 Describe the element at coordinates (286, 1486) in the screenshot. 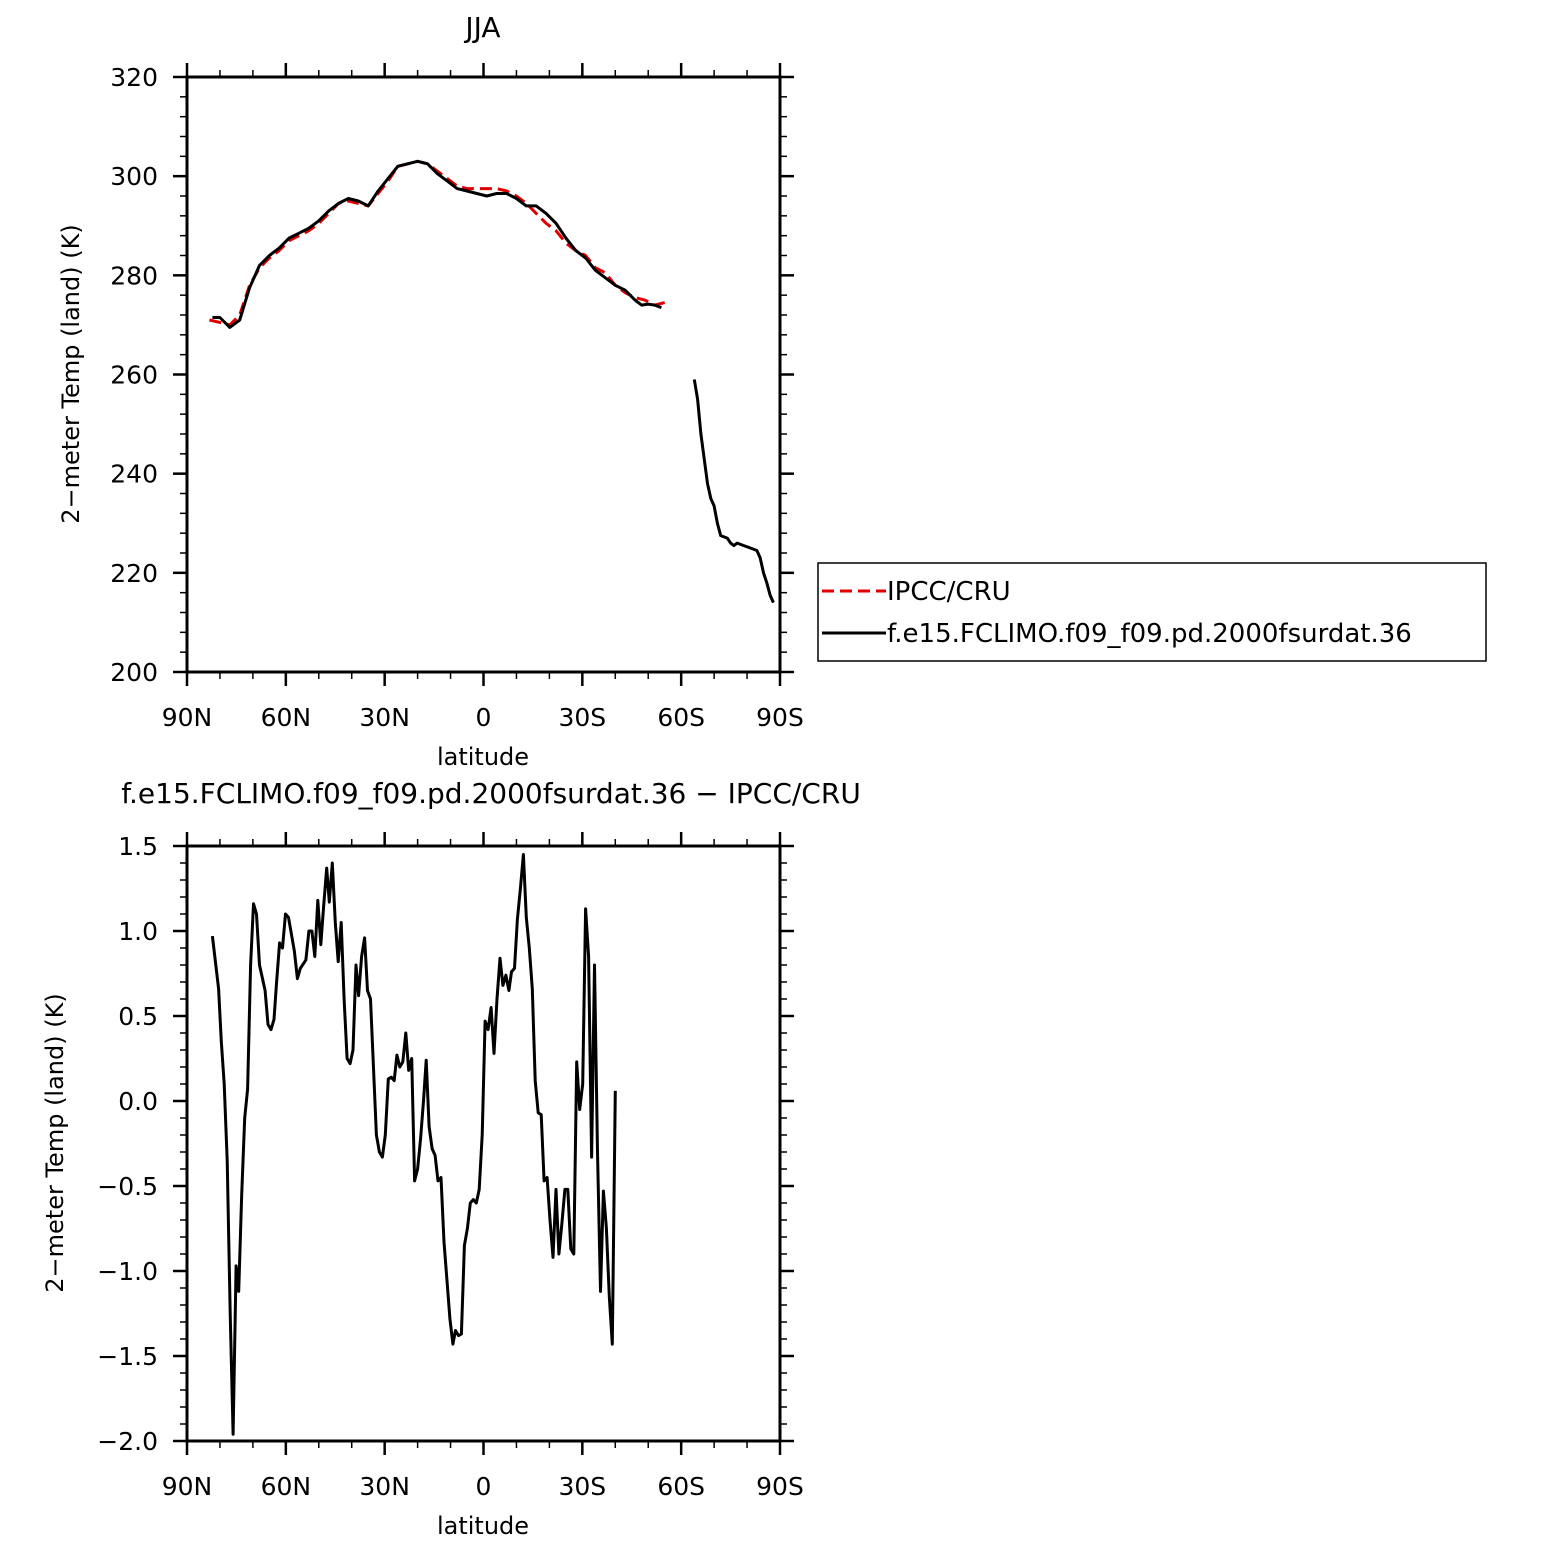

I see `bottom-xtick-label: 60N` at that location.